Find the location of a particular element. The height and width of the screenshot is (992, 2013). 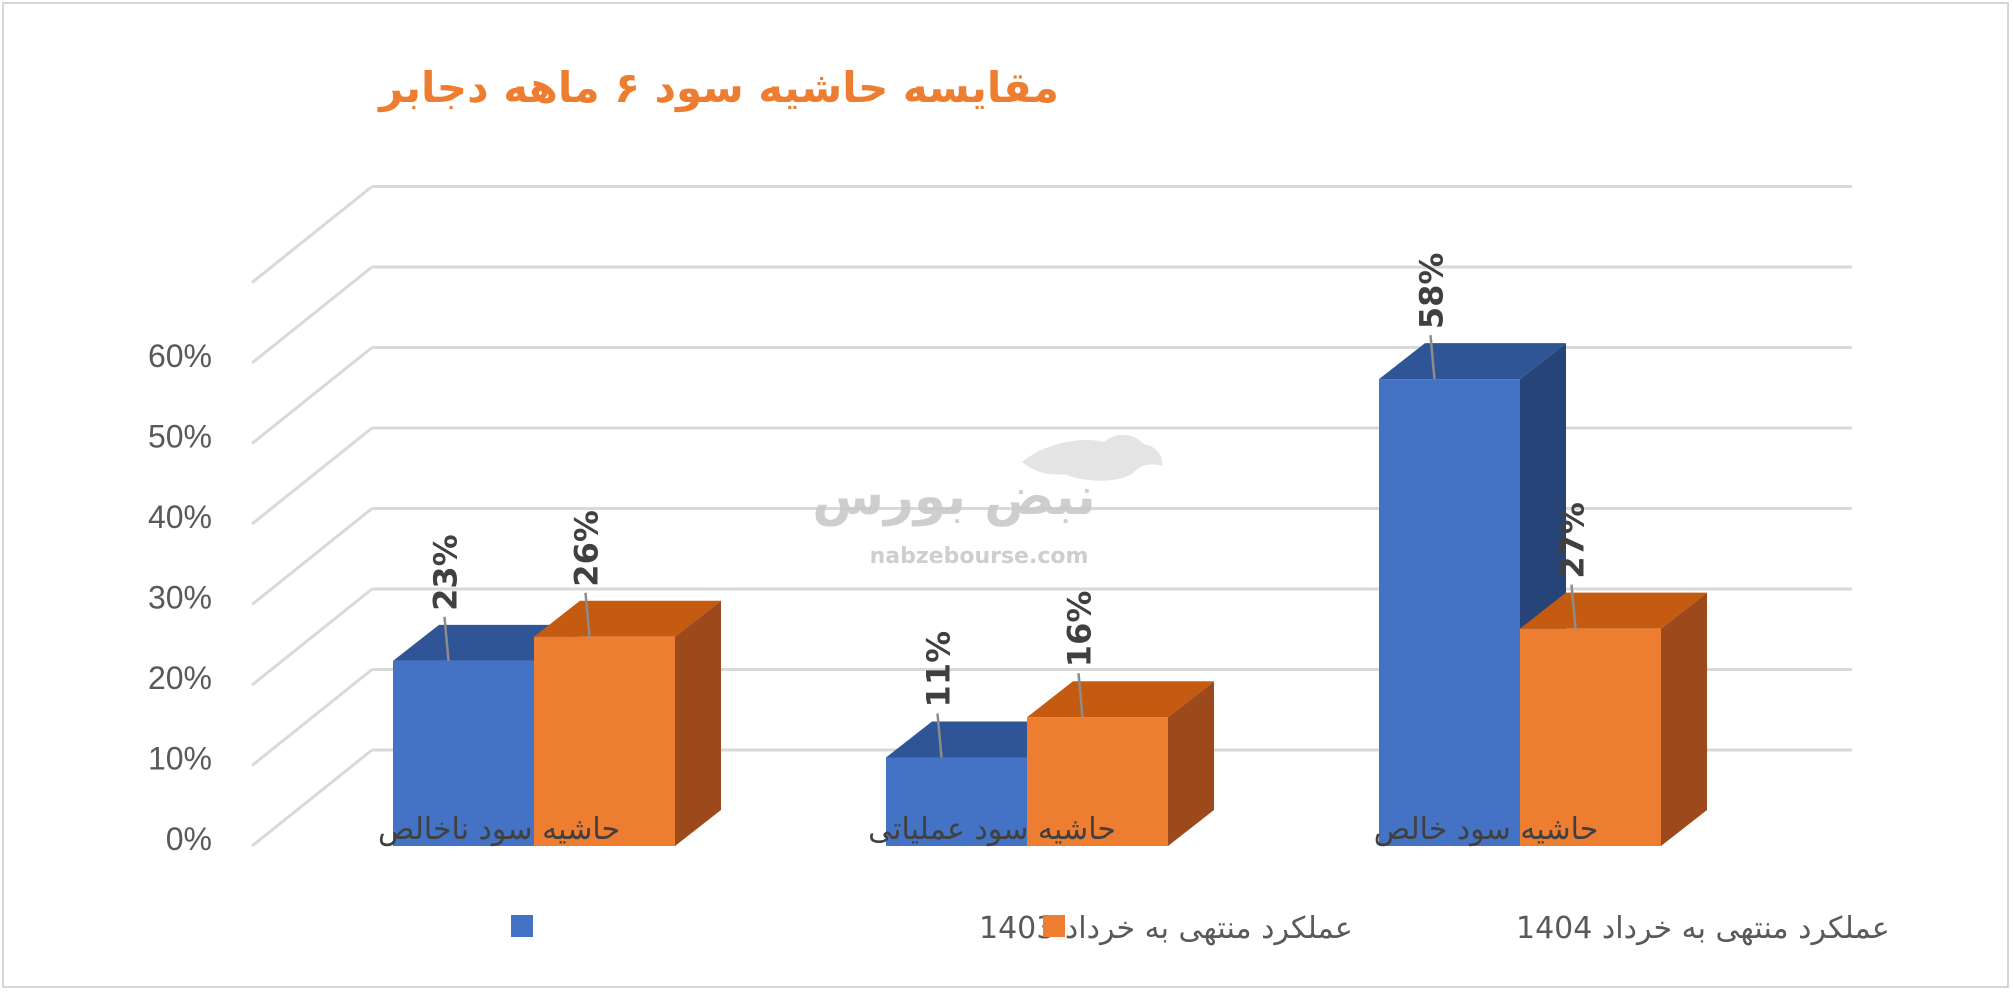

watermark: نبض بورس nabzebourse.com is located at coordinates (987, 501).